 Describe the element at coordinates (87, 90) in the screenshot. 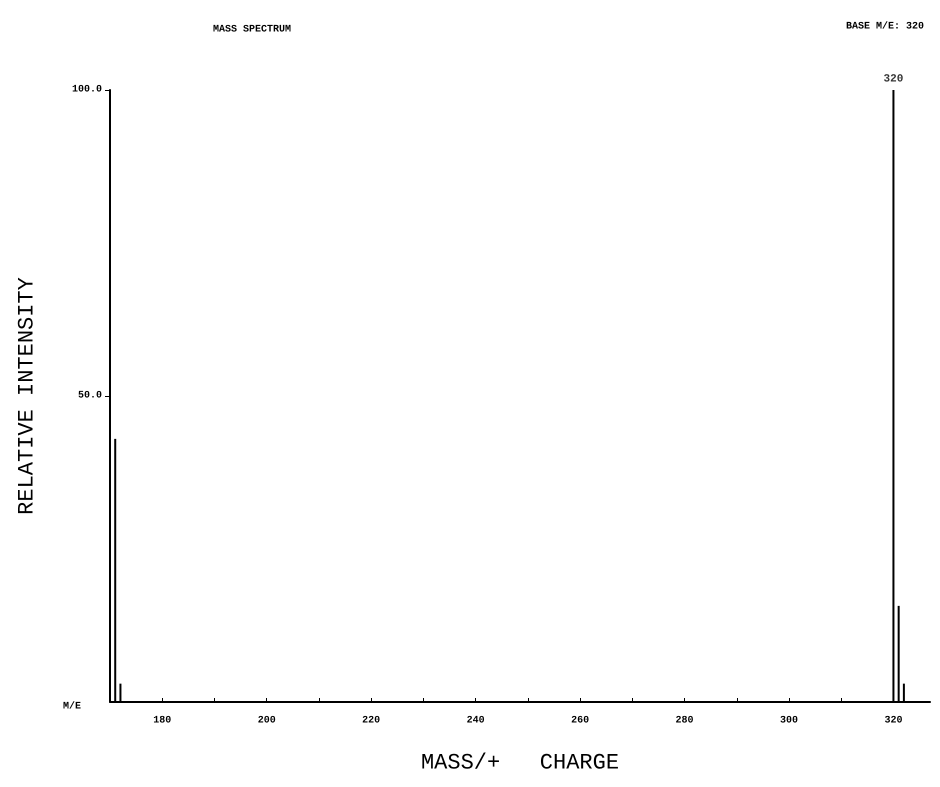

I see `y-tick-label: 100.0` at that location.